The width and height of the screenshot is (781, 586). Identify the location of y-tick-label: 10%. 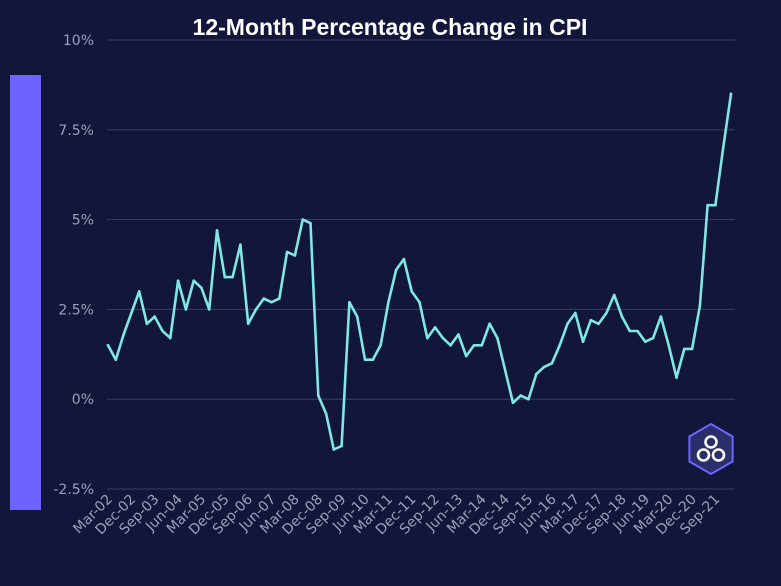
(78, 41).